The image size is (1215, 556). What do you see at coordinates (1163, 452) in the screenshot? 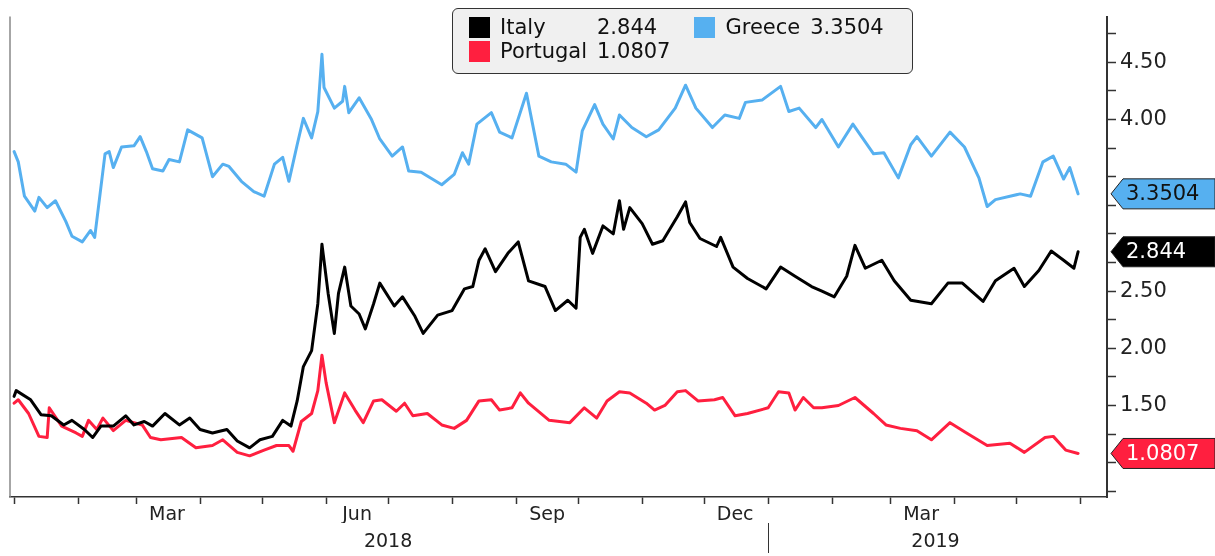
I see `annotation: 1.0807` at bounding box center [1163, 452].